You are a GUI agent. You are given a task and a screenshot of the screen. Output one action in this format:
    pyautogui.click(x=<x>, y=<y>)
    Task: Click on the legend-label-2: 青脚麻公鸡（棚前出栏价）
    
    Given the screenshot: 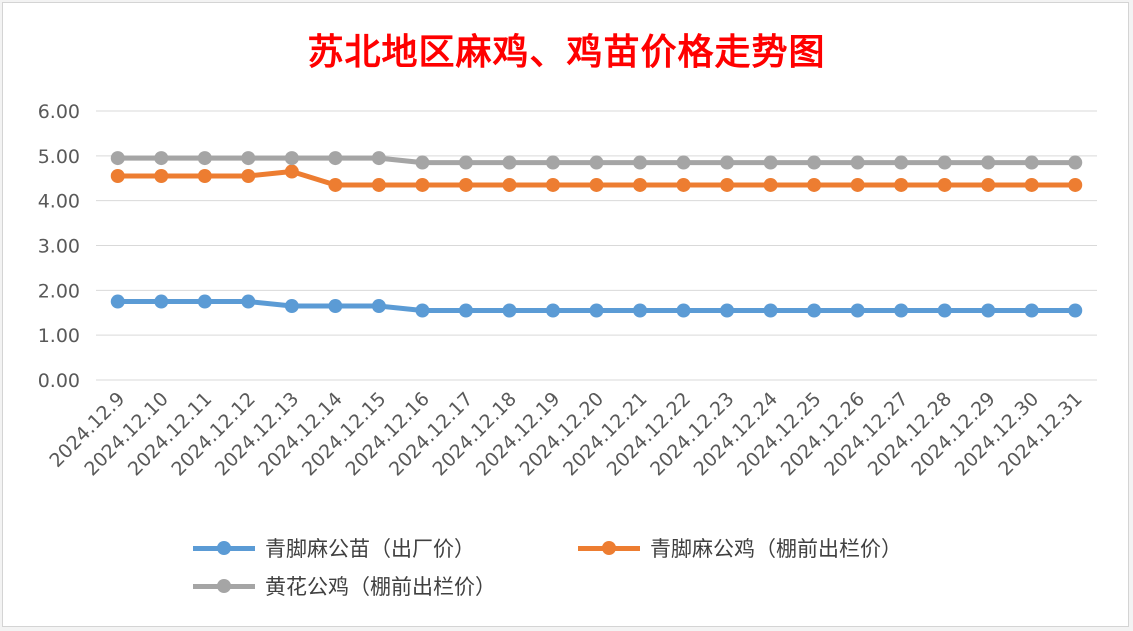 What is the action you would take?
    pyautogui.click(x=776, y=549)
    